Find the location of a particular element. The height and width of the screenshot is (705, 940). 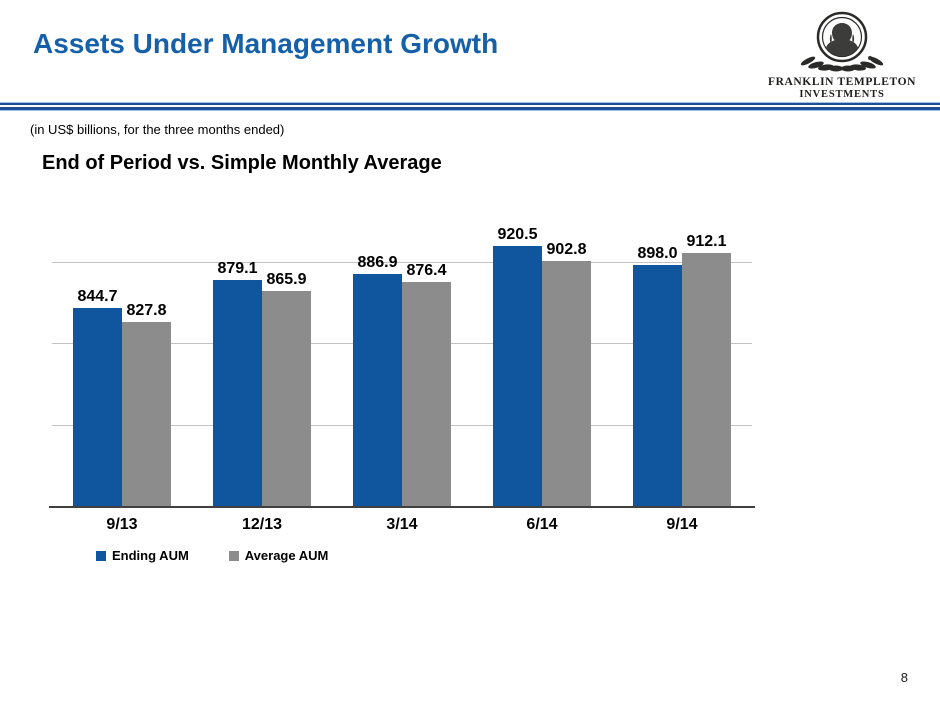

legend-item-ending-aum: Ending AUM is located at coordinates (142, 555).